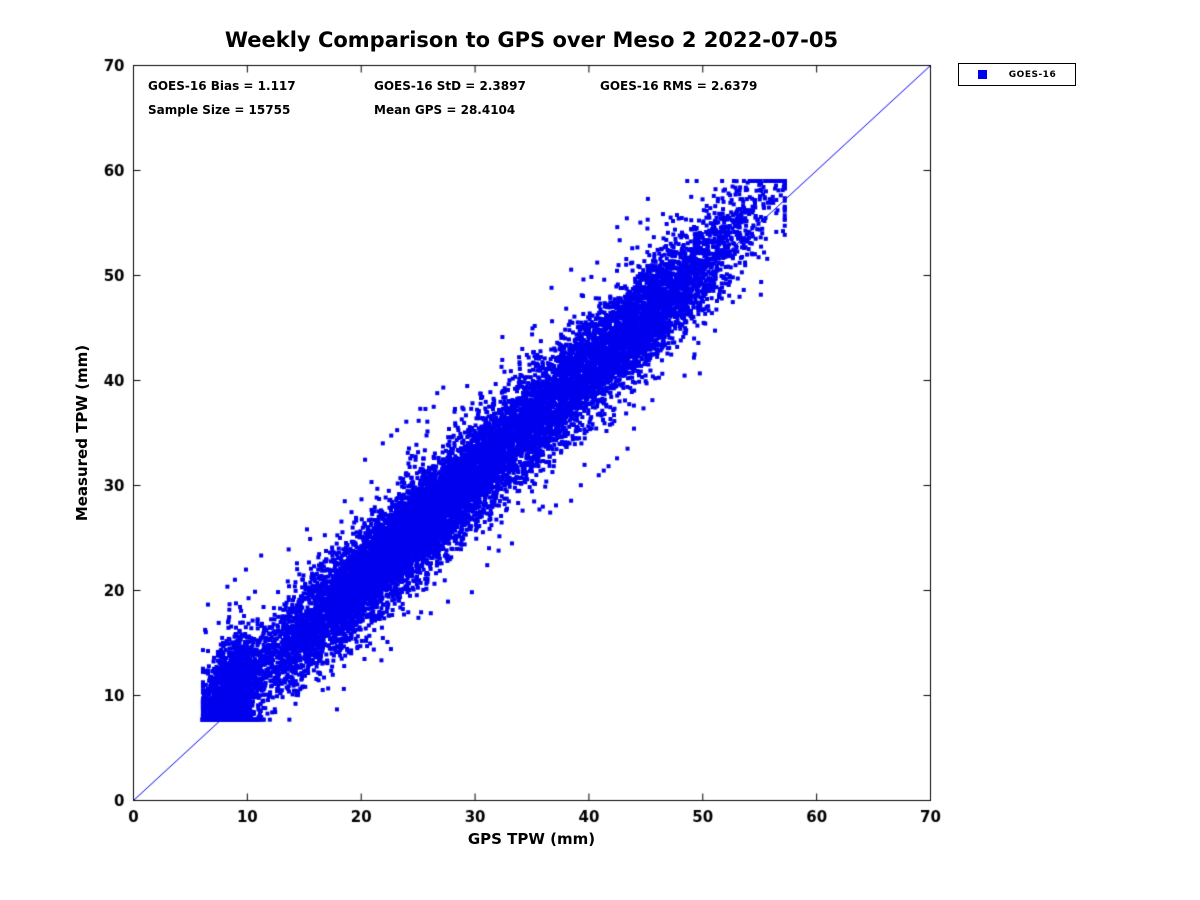 The height and width of the screenshot is (900, 1200). I want to click on y-axis-label-wrap: Measured TPW (mm), so click(82, 432).